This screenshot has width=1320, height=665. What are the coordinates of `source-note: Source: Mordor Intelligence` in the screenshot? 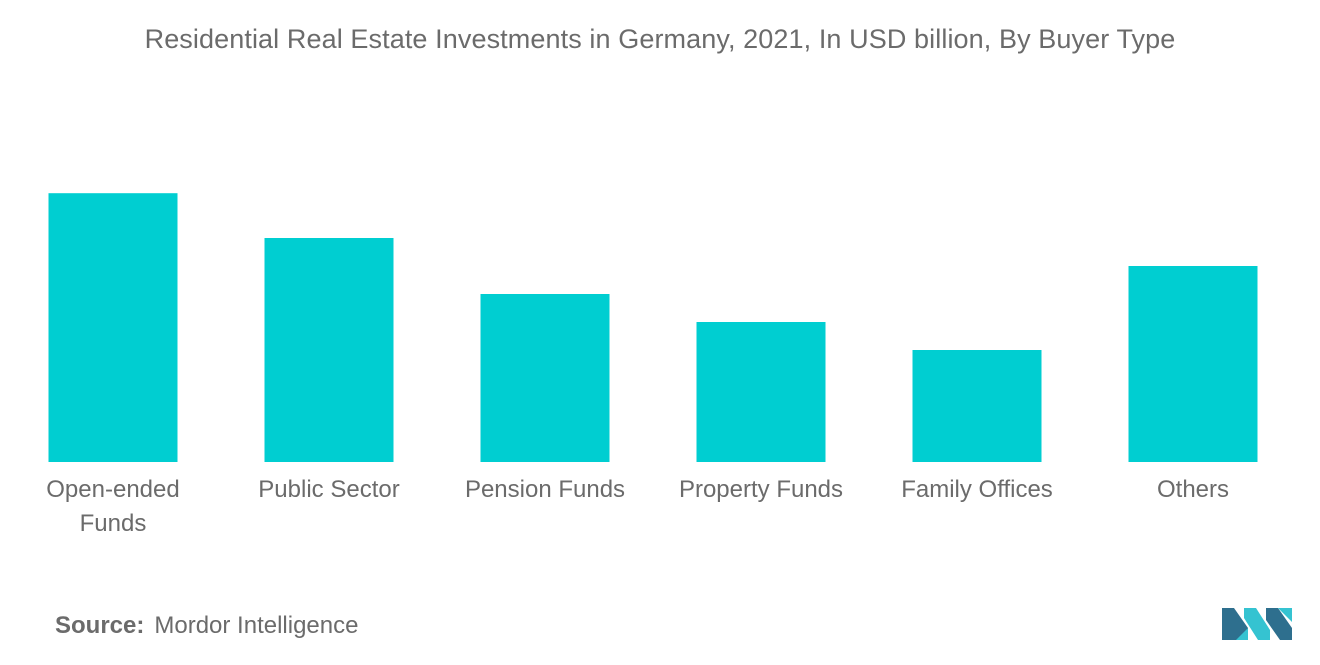 It's located at (206, 626).